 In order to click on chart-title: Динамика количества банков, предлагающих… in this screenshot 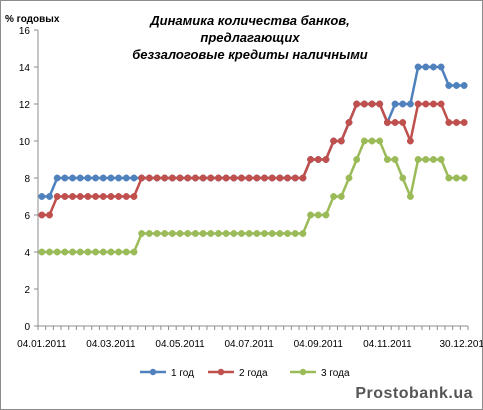, I will do `click(250, 37)`.